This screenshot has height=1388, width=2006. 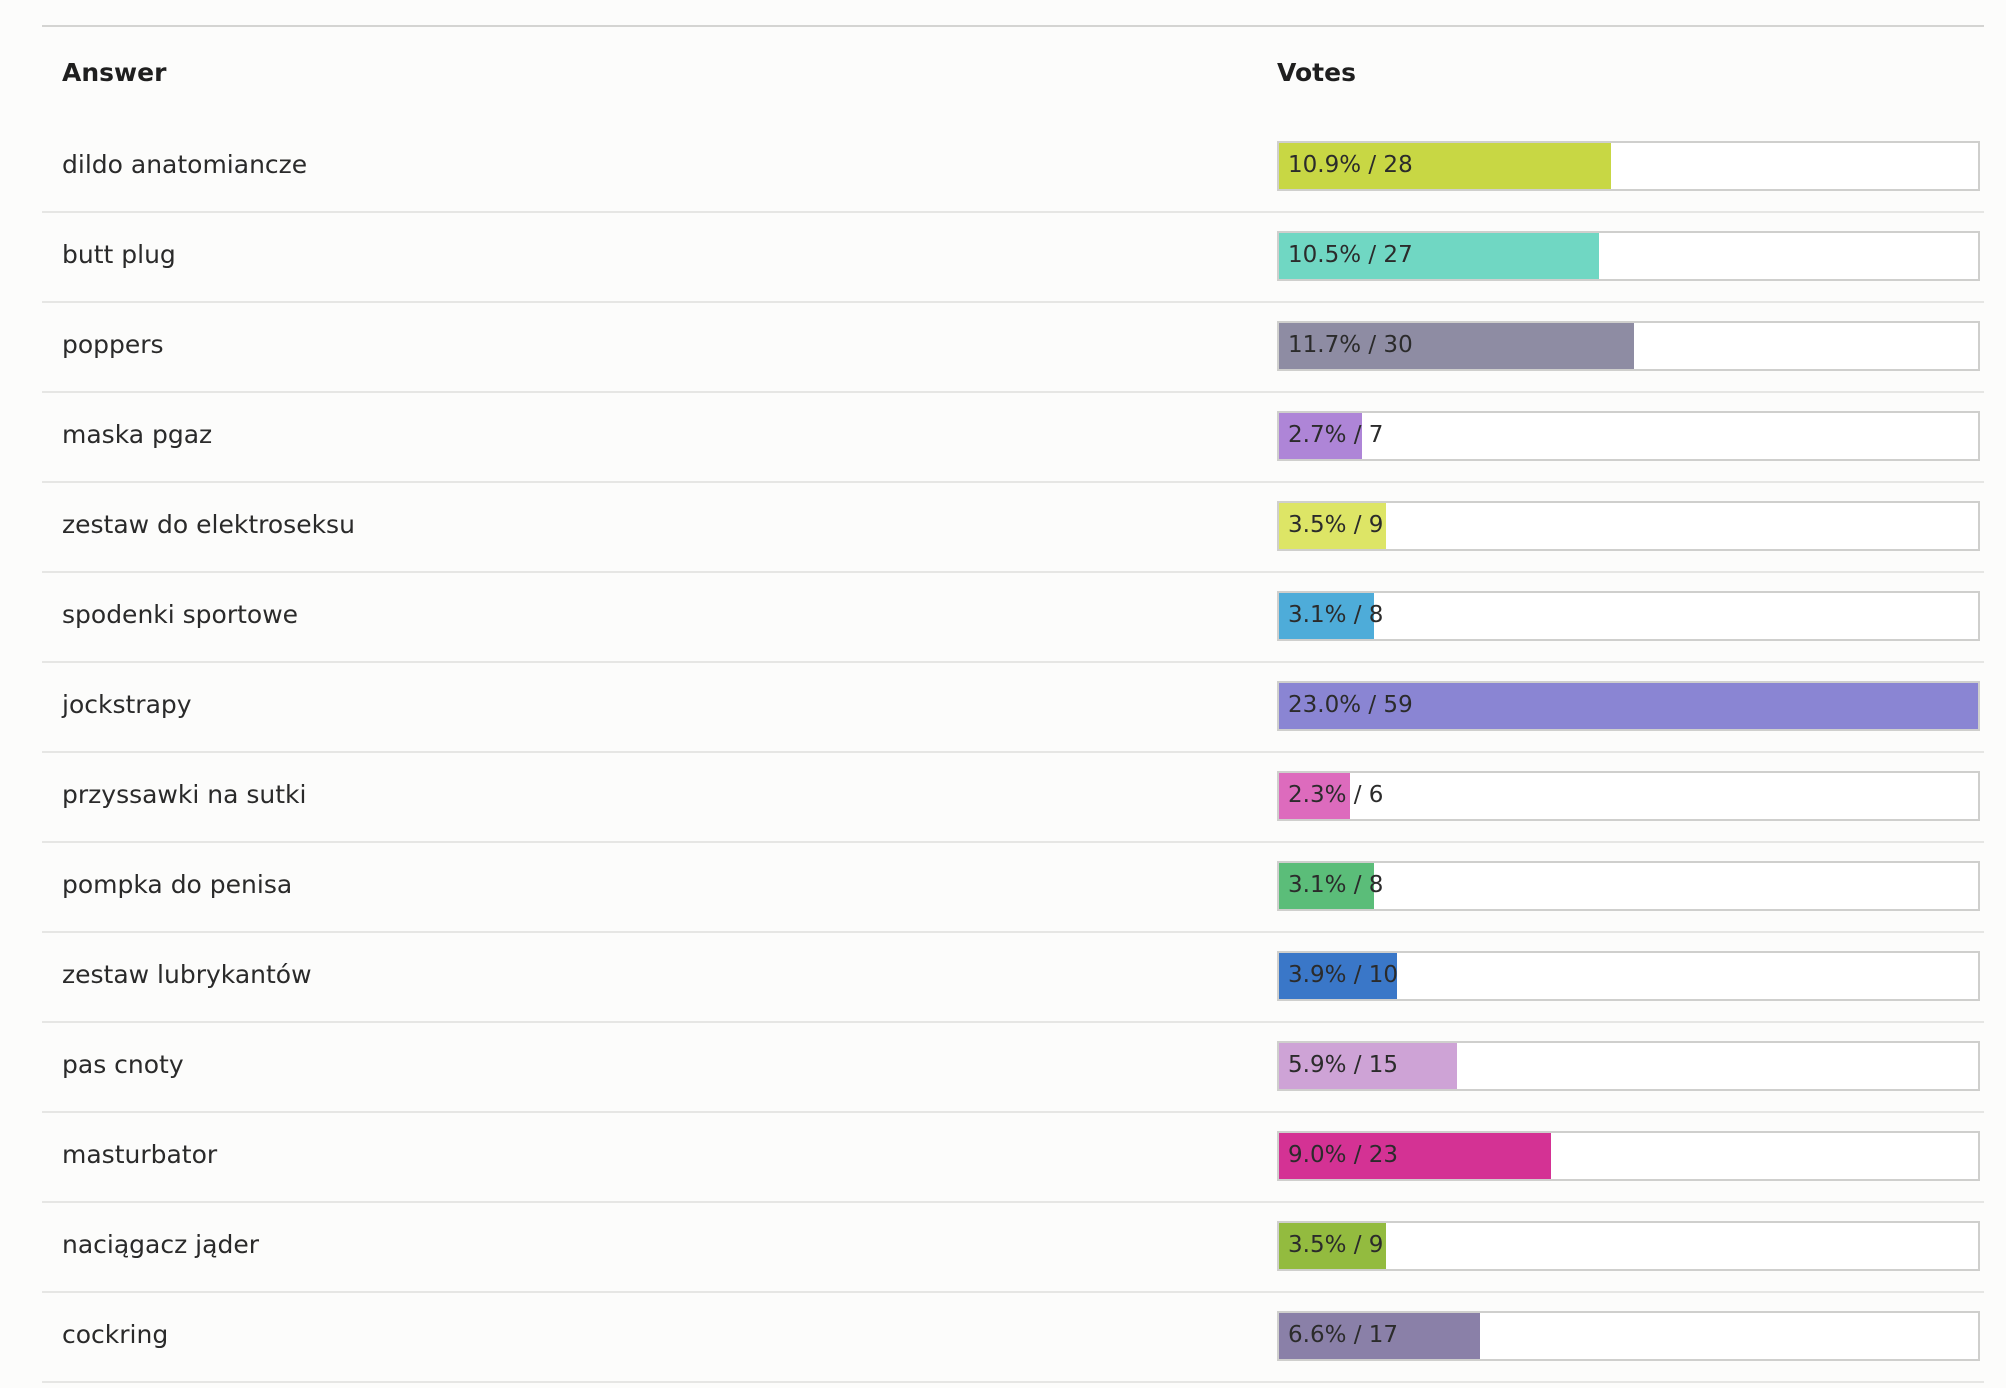 What do you see at coordinates (1013, 618) in the screenshot?
I see `table-row: spodenki sportowe 3.1% / 8` at bounding box center [1013, 618].